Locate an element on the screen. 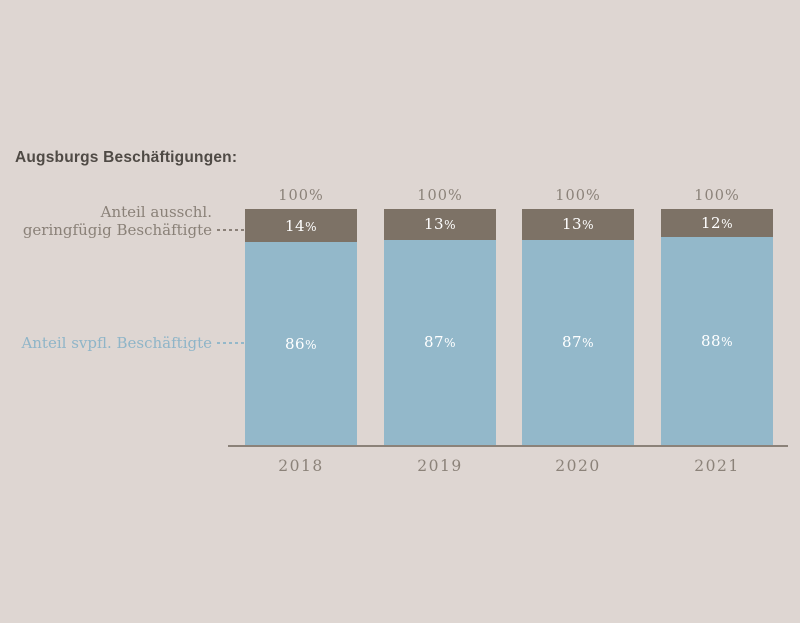 This screenshot has width=800, height=623. bar-segment-value: 14% is located at coordinates (301, 225).